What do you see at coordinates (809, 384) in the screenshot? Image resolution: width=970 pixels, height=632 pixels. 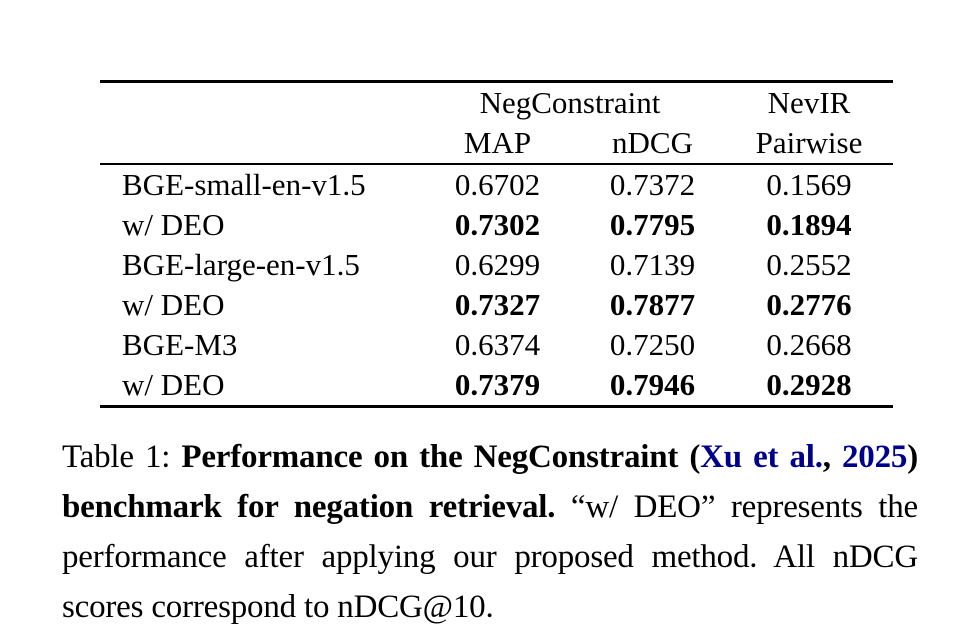 I see `pairwise-value: 0.2928` at bounding box center [809, 384].